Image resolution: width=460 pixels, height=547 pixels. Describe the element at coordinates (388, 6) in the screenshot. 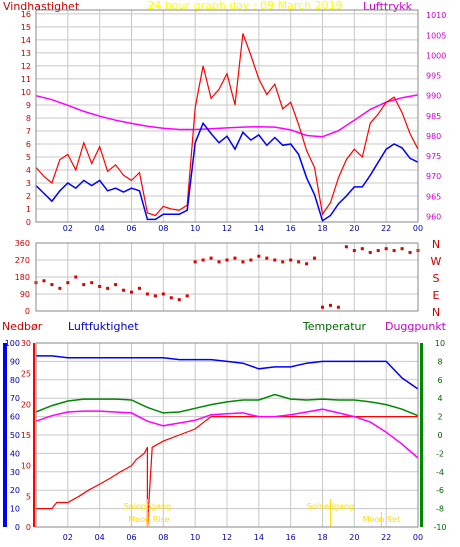

I see `pressure-label: Lufttrykk` at that location.